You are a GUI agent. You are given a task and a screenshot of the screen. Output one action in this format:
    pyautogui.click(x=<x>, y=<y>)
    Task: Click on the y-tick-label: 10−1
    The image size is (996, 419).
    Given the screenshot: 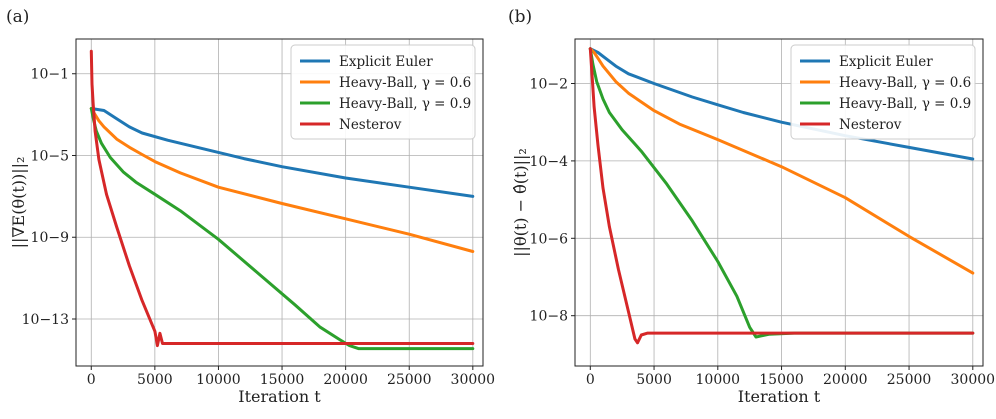 What is the action you would take?
    pyautogui.click(x=50, y=75)
    